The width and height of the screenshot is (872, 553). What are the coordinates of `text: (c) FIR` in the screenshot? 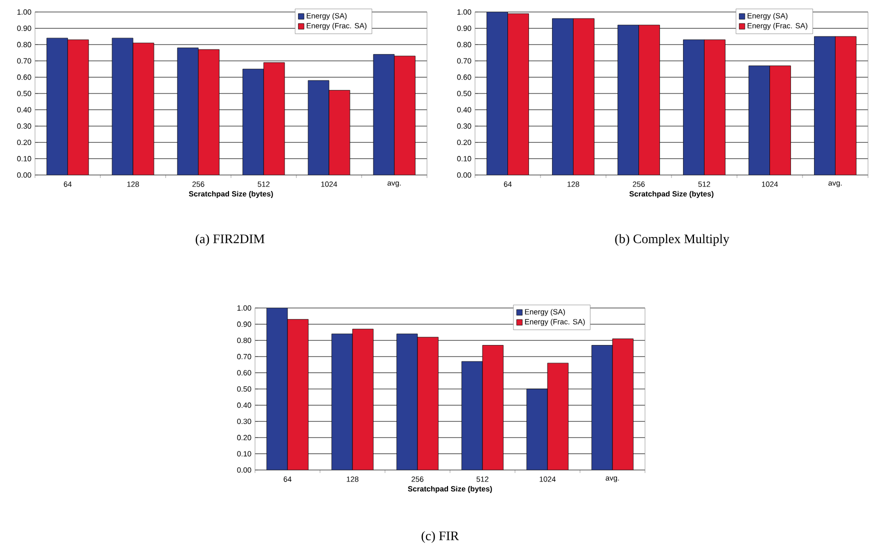 It's located at (440, 537).